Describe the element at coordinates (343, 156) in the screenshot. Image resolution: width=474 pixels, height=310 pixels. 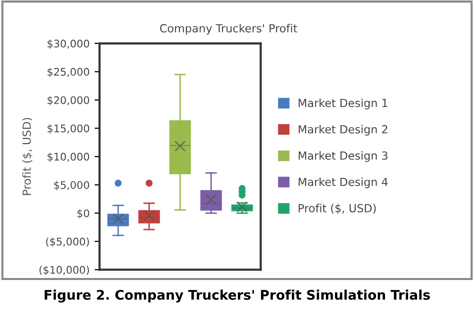
I see `legend-label: Market Design 3` at that location.